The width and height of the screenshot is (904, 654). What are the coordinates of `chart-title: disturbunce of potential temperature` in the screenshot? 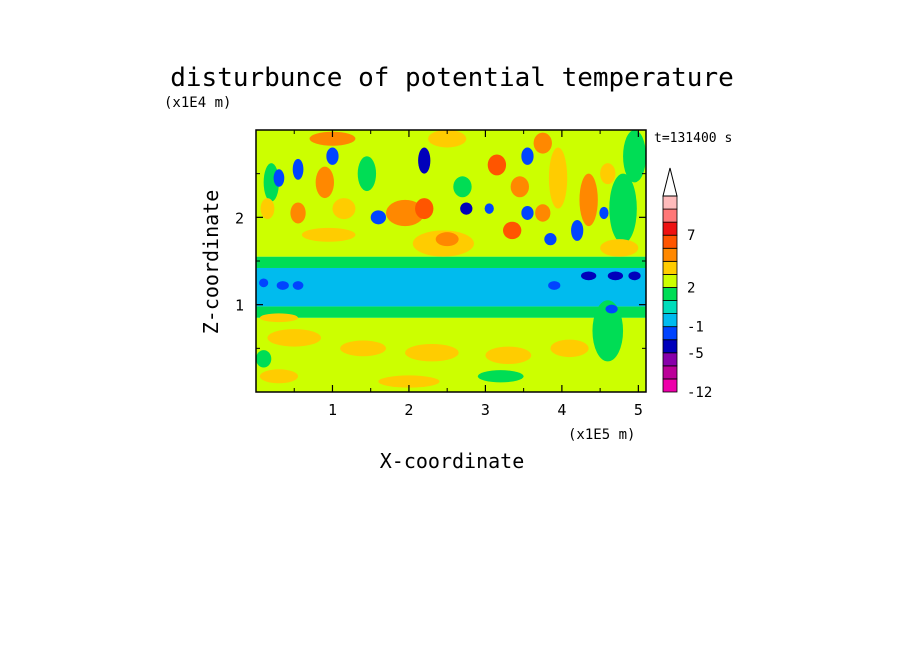 It's located at (452, 78).